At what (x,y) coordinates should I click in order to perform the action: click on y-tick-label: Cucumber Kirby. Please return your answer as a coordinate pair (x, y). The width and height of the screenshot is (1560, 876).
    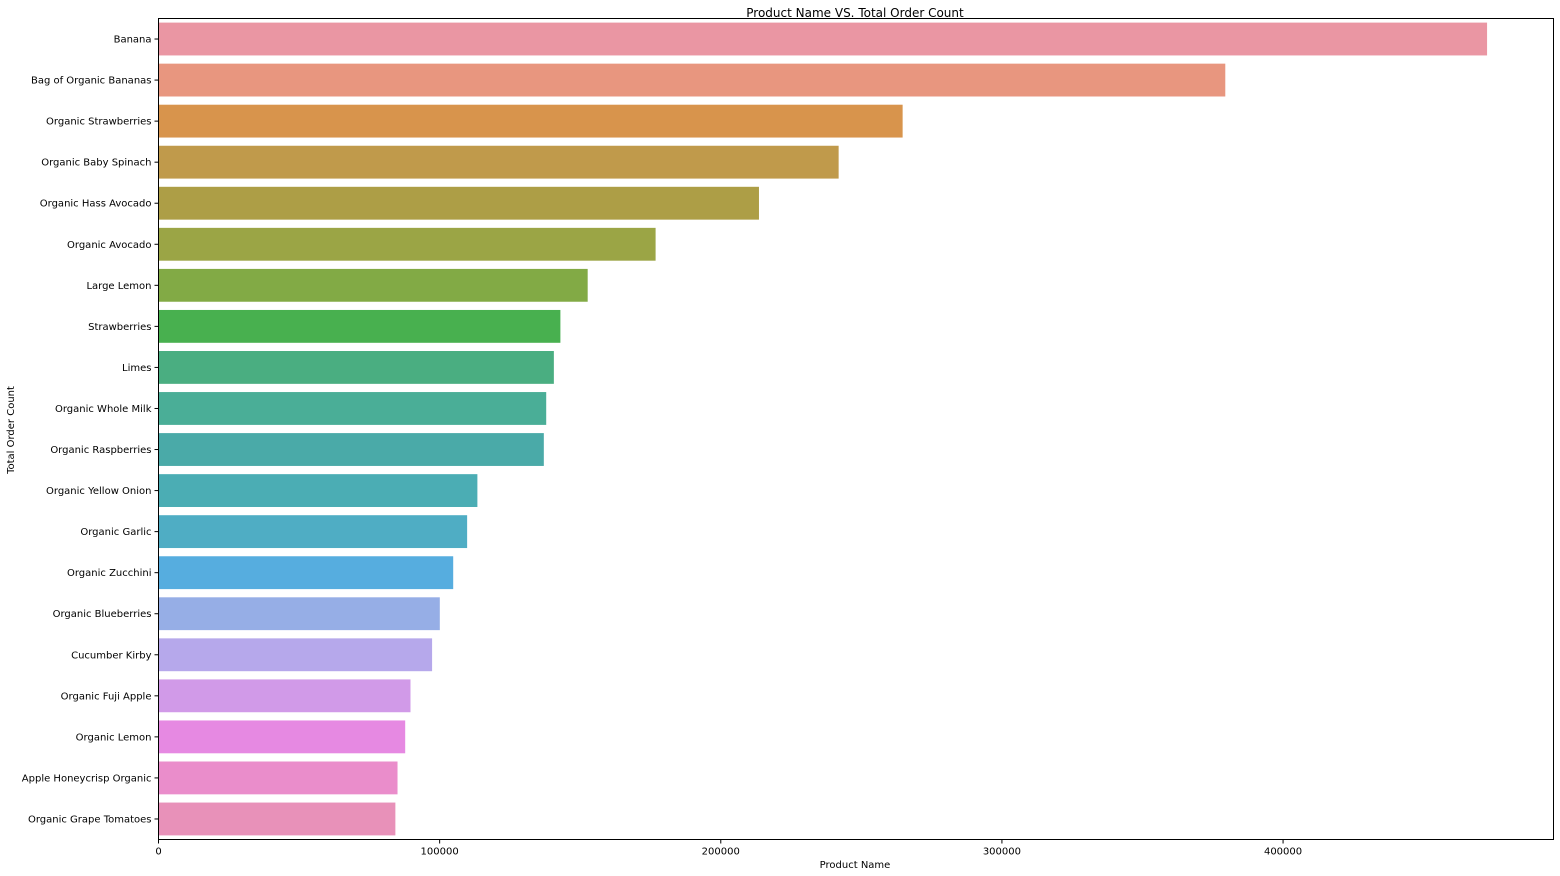
    Looking at the image, I should click on (111, 655).